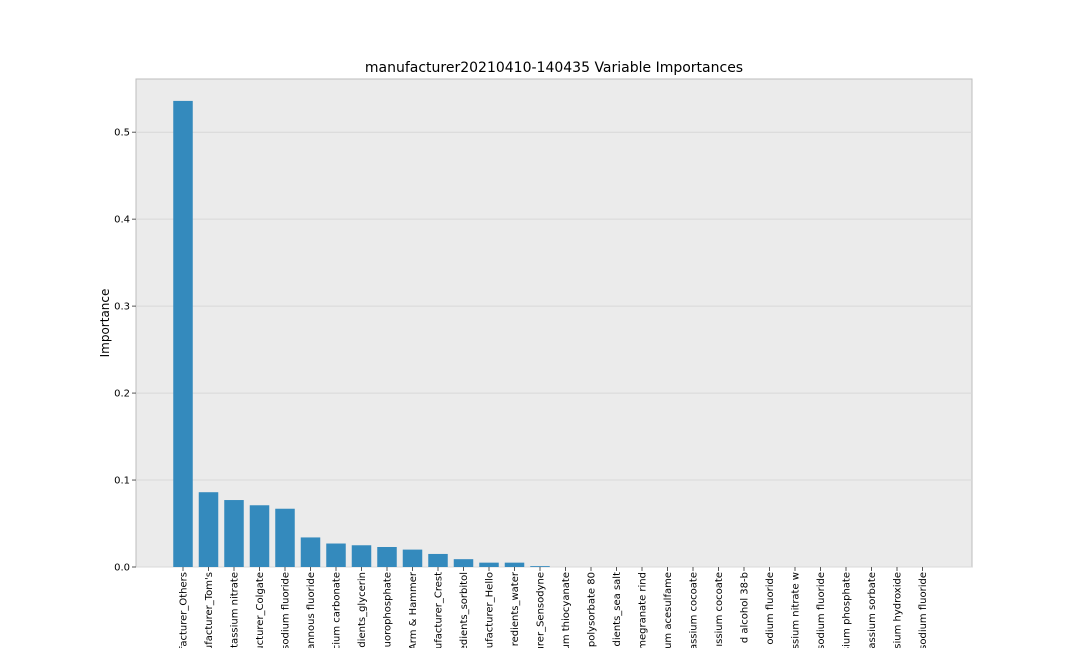  Describe the element at coordinates (337, 610) in the screenshot. I see `x-tick-label: cium carbonate` at that location.